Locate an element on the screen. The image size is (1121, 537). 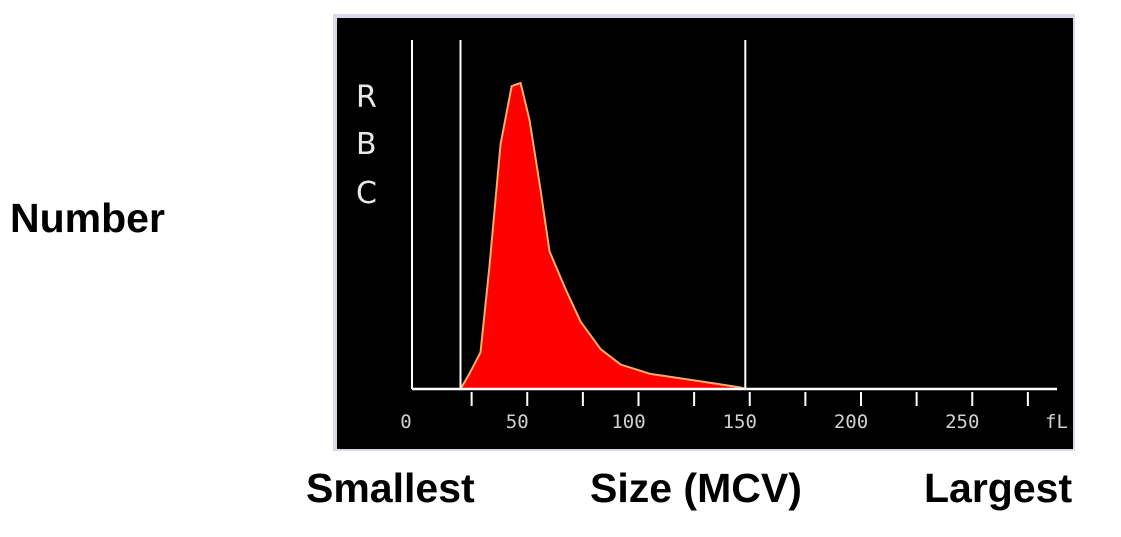
ylabel-letter-r: R is located at coordinates (366, 97).